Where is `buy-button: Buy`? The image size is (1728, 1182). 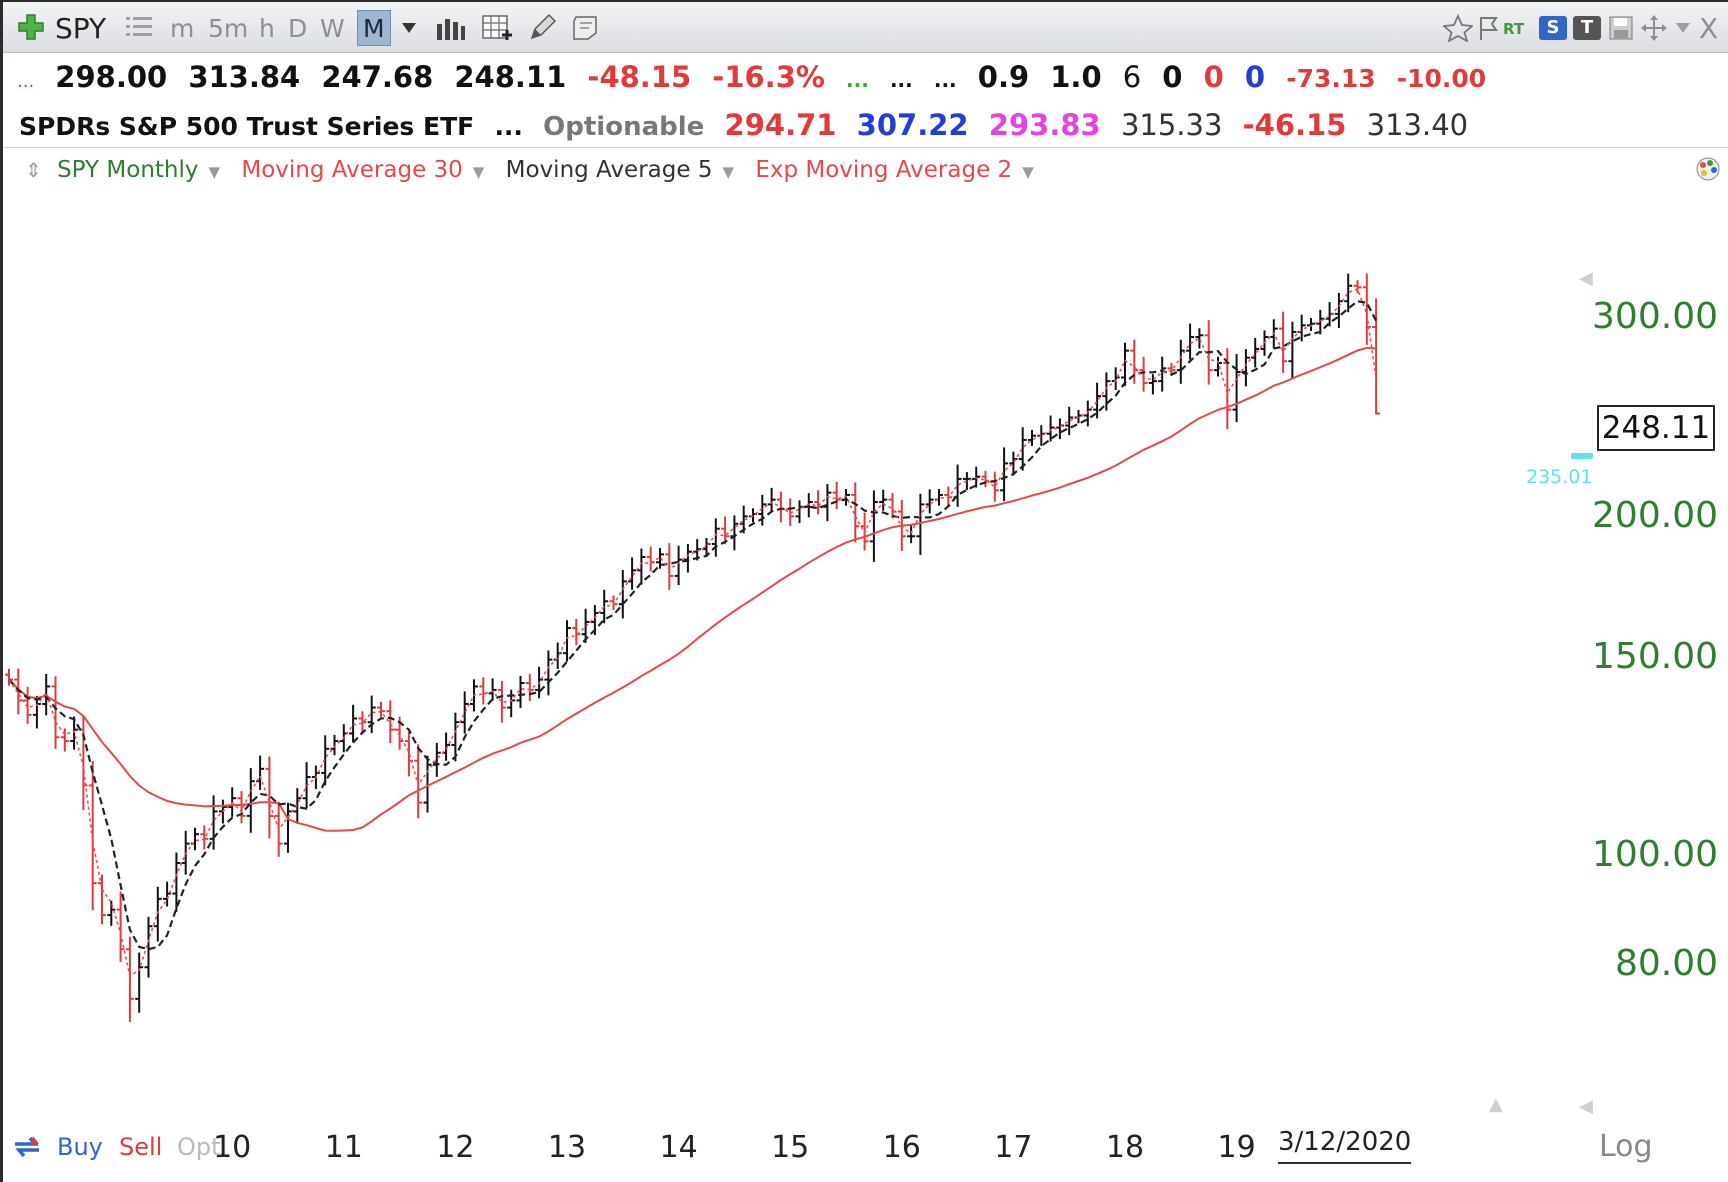
buy-button: Buy is located at coordinates (80, 1147).